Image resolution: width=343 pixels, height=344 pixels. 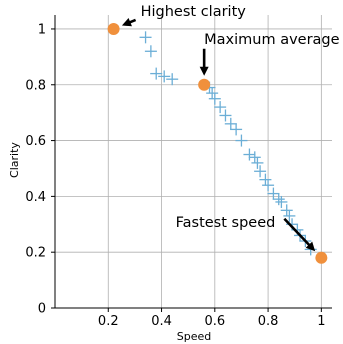 What do you see at coordinates (108, 321) in the screenshot?
I see `x-tick-label: 0.2` at bounding box center [108, 321].